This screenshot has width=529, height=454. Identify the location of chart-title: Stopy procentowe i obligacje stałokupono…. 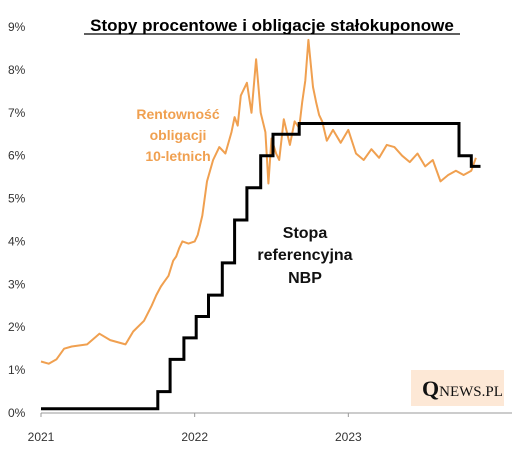
(272, 25).